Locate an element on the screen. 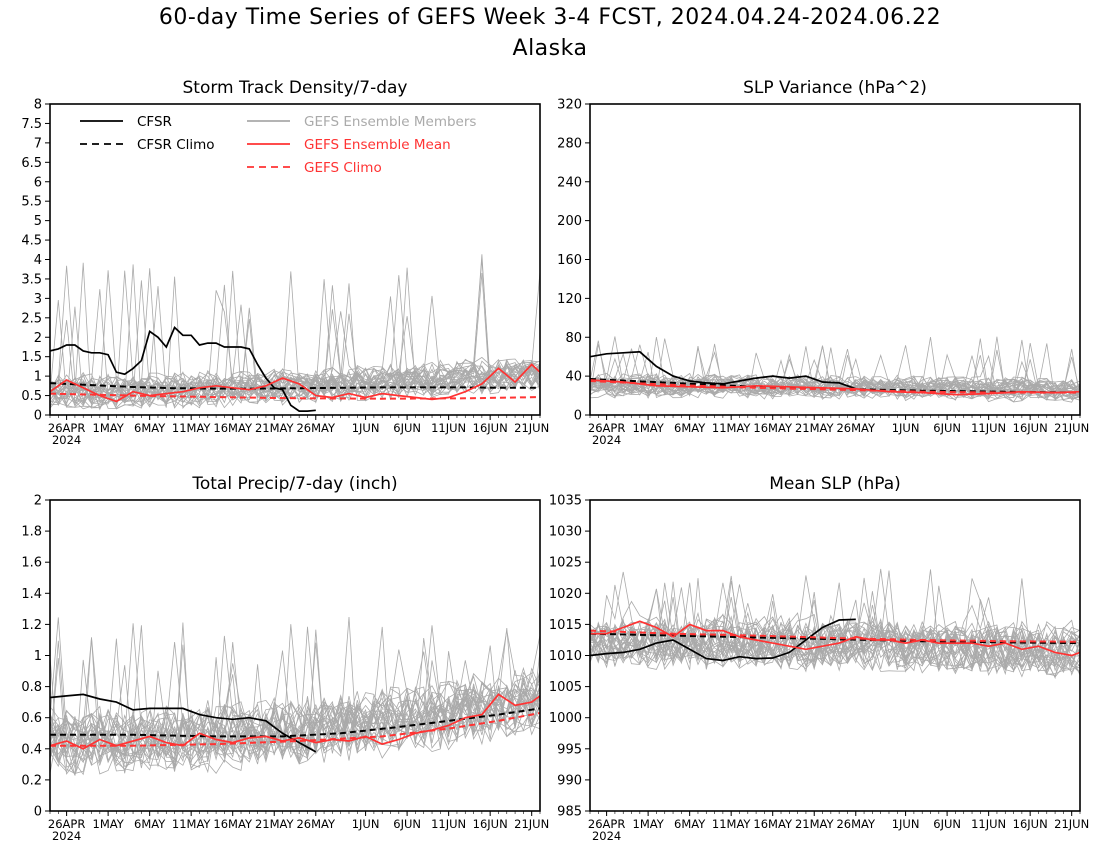 The height and width of the screenshot is (850, 1100). legend-label: CFSR Climo is located at coordinates (176, 145).